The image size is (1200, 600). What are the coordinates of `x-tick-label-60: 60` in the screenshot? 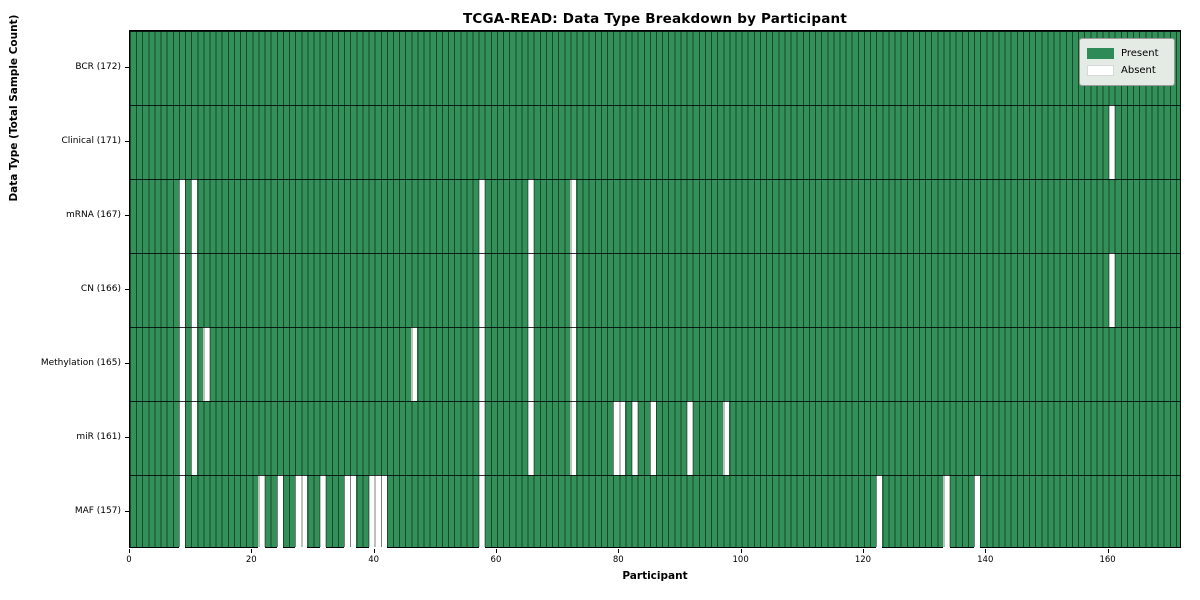 It's located at (496, 560).